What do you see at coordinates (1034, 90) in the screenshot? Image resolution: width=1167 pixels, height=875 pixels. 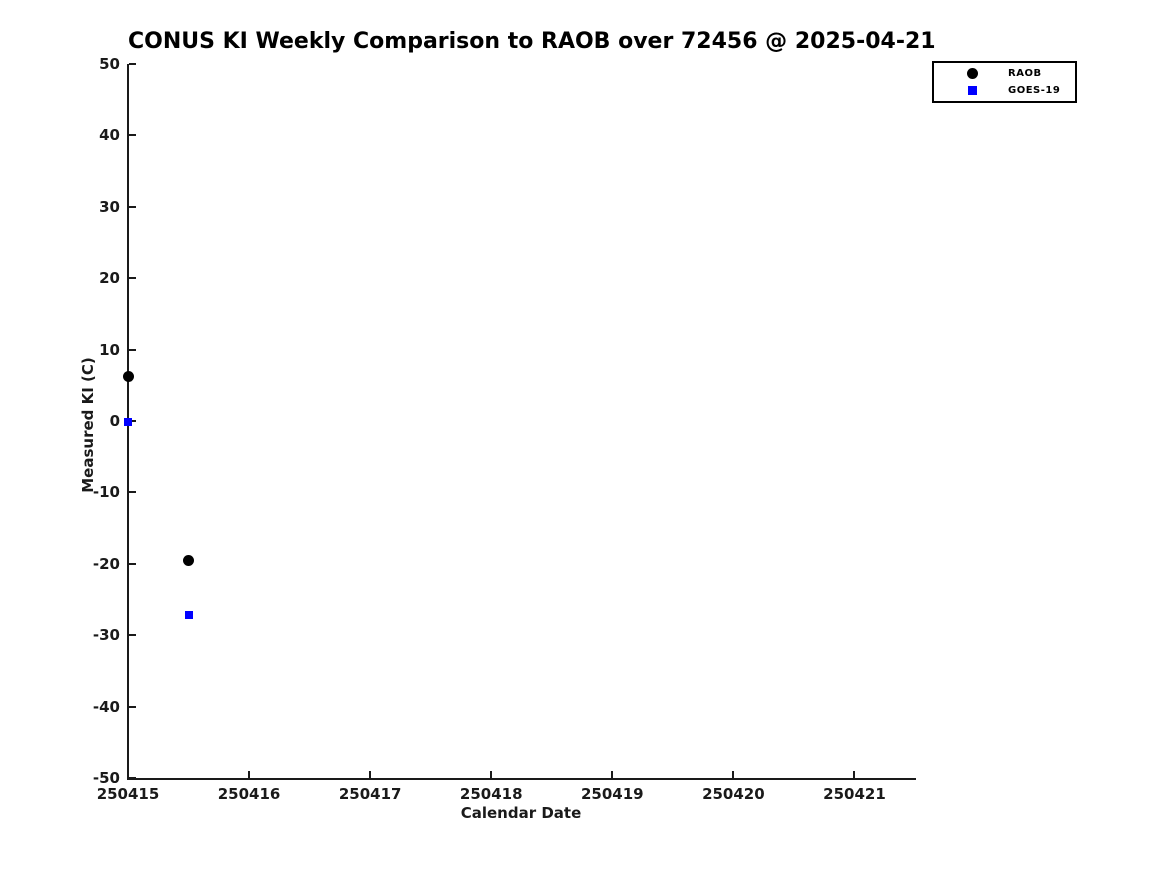 I see `legend-goes-19-label: GOES-19` at bounding box center [1034, 90].